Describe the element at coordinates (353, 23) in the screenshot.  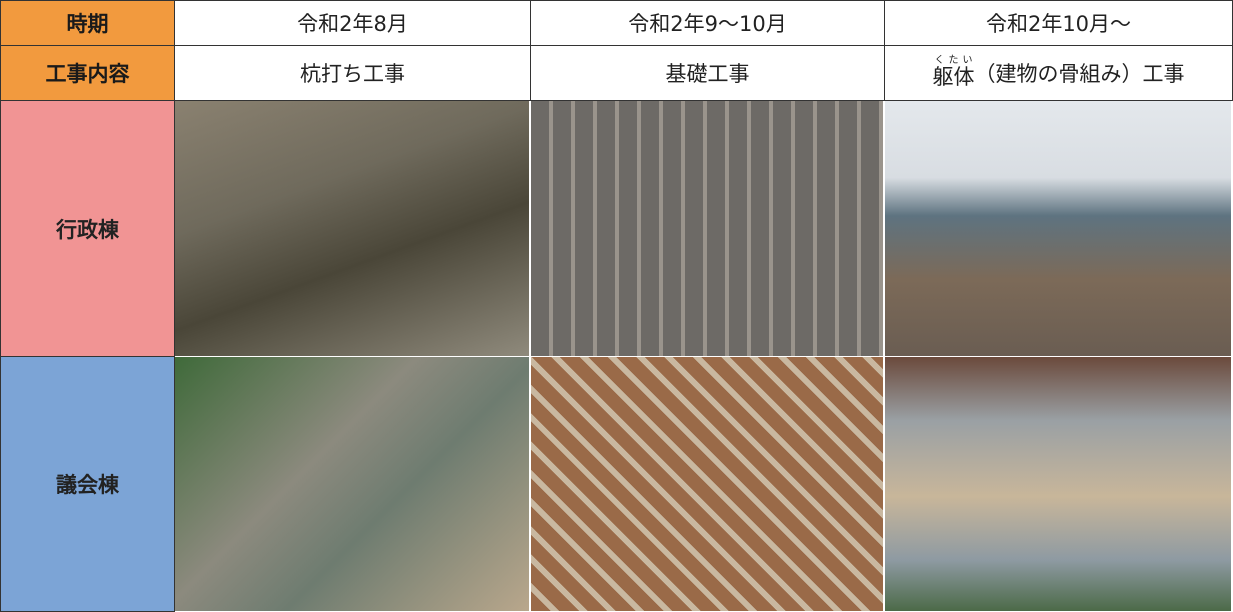
I see `period-cell: 令和2年8月` at that location.